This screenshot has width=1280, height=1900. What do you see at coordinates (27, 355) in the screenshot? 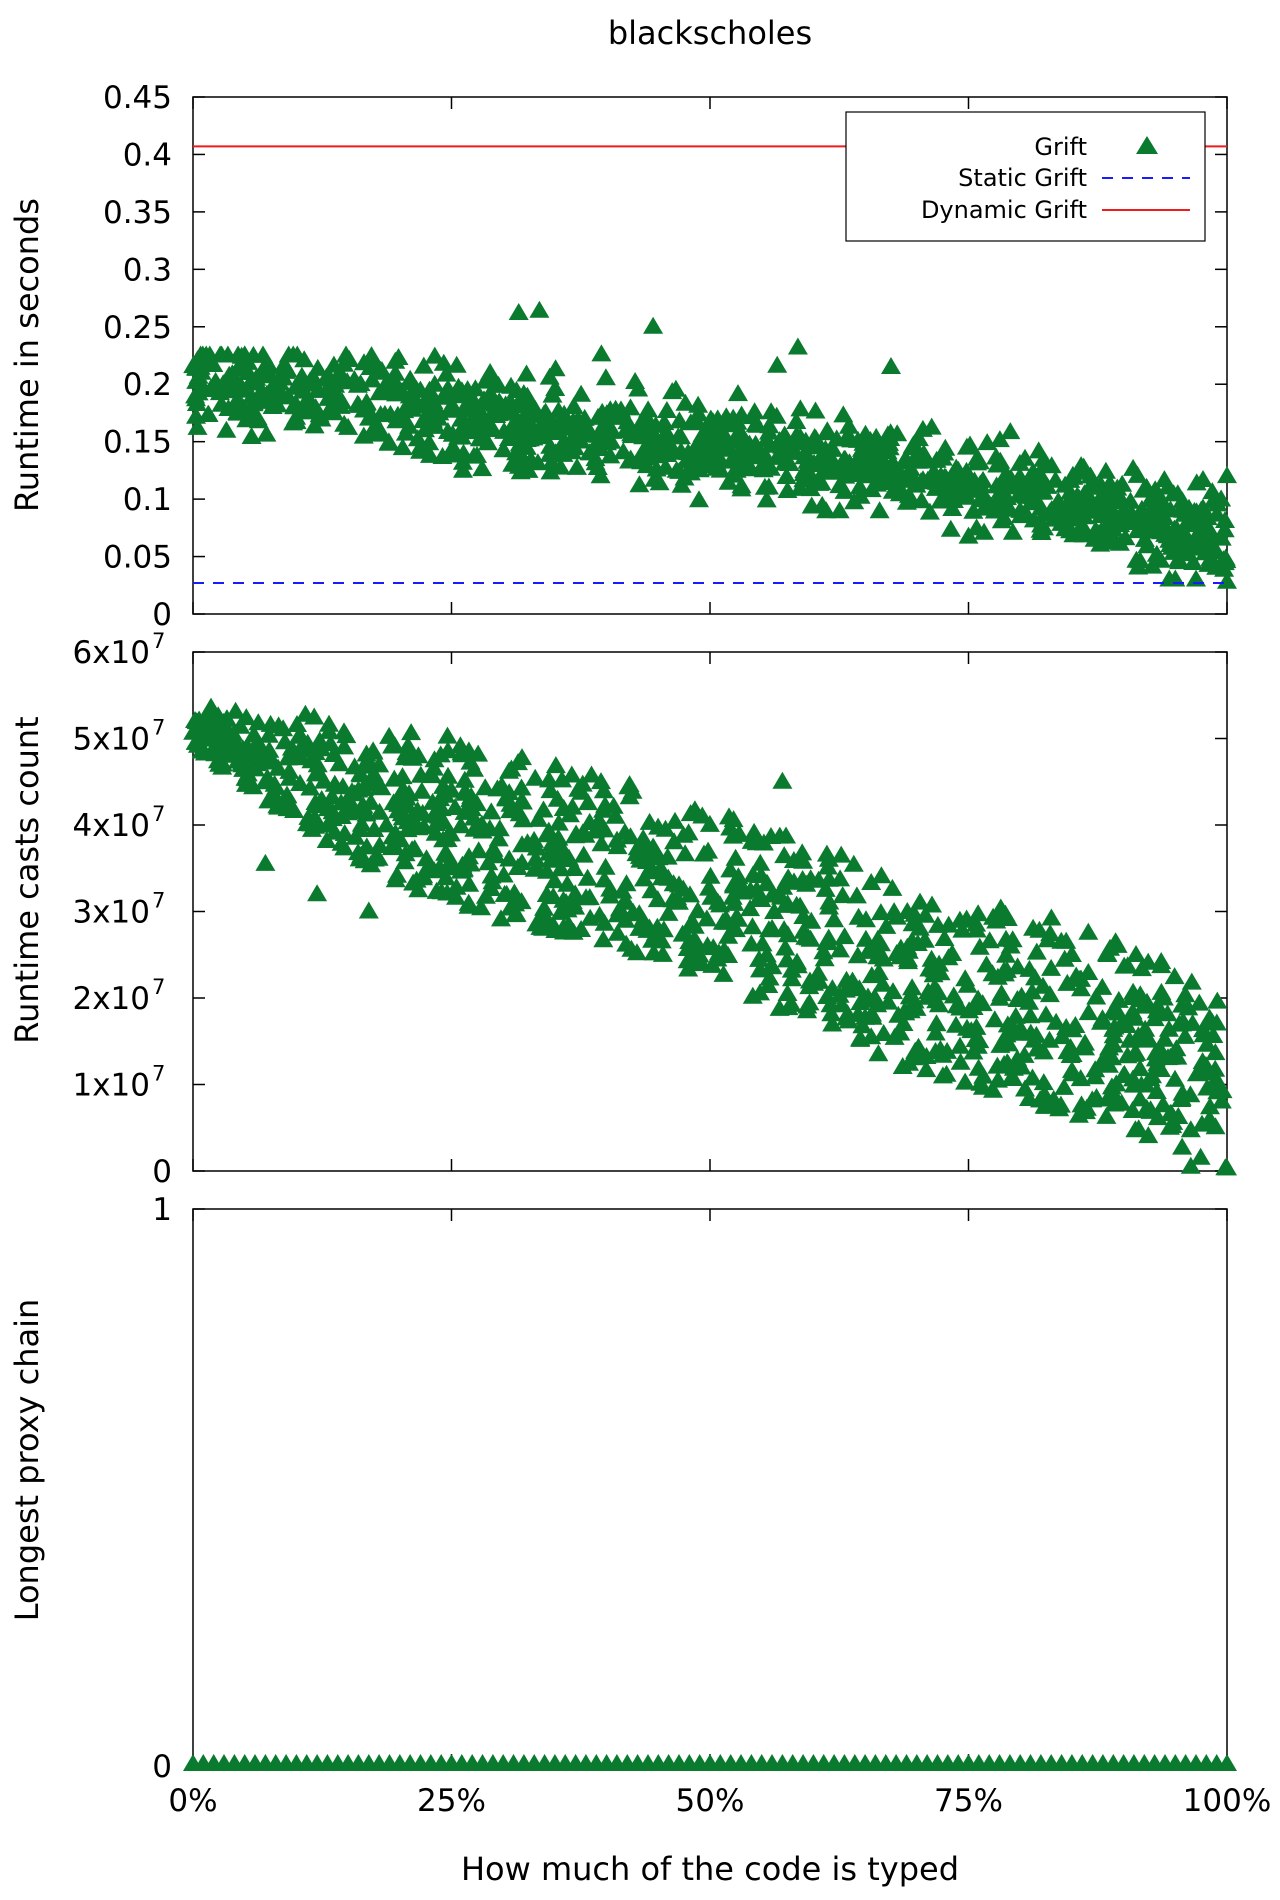
I see `y-axis-label-runtime: Runtime in seconds` at bounding box center [27, 355].